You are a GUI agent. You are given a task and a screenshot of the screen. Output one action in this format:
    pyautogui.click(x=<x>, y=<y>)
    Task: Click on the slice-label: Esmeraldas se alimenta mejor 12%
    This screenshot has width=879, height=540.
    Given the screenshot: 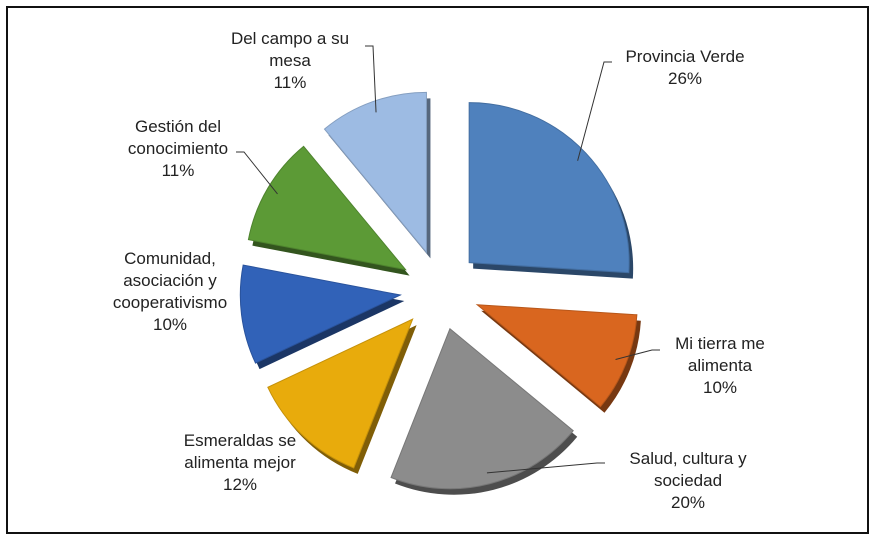 What is the action you would take?
    pyautogui.click(x=240, y=463)
    